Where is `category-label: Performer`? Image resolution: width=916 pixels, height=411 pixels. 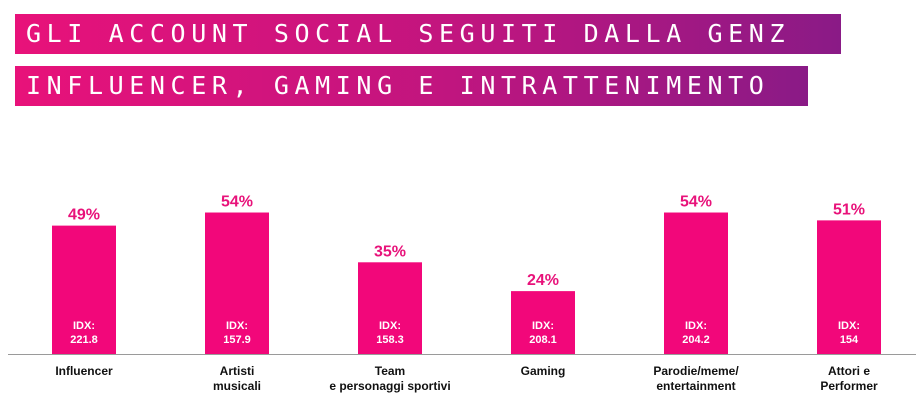 category-label: Performer is located at coordinates (849, 386).